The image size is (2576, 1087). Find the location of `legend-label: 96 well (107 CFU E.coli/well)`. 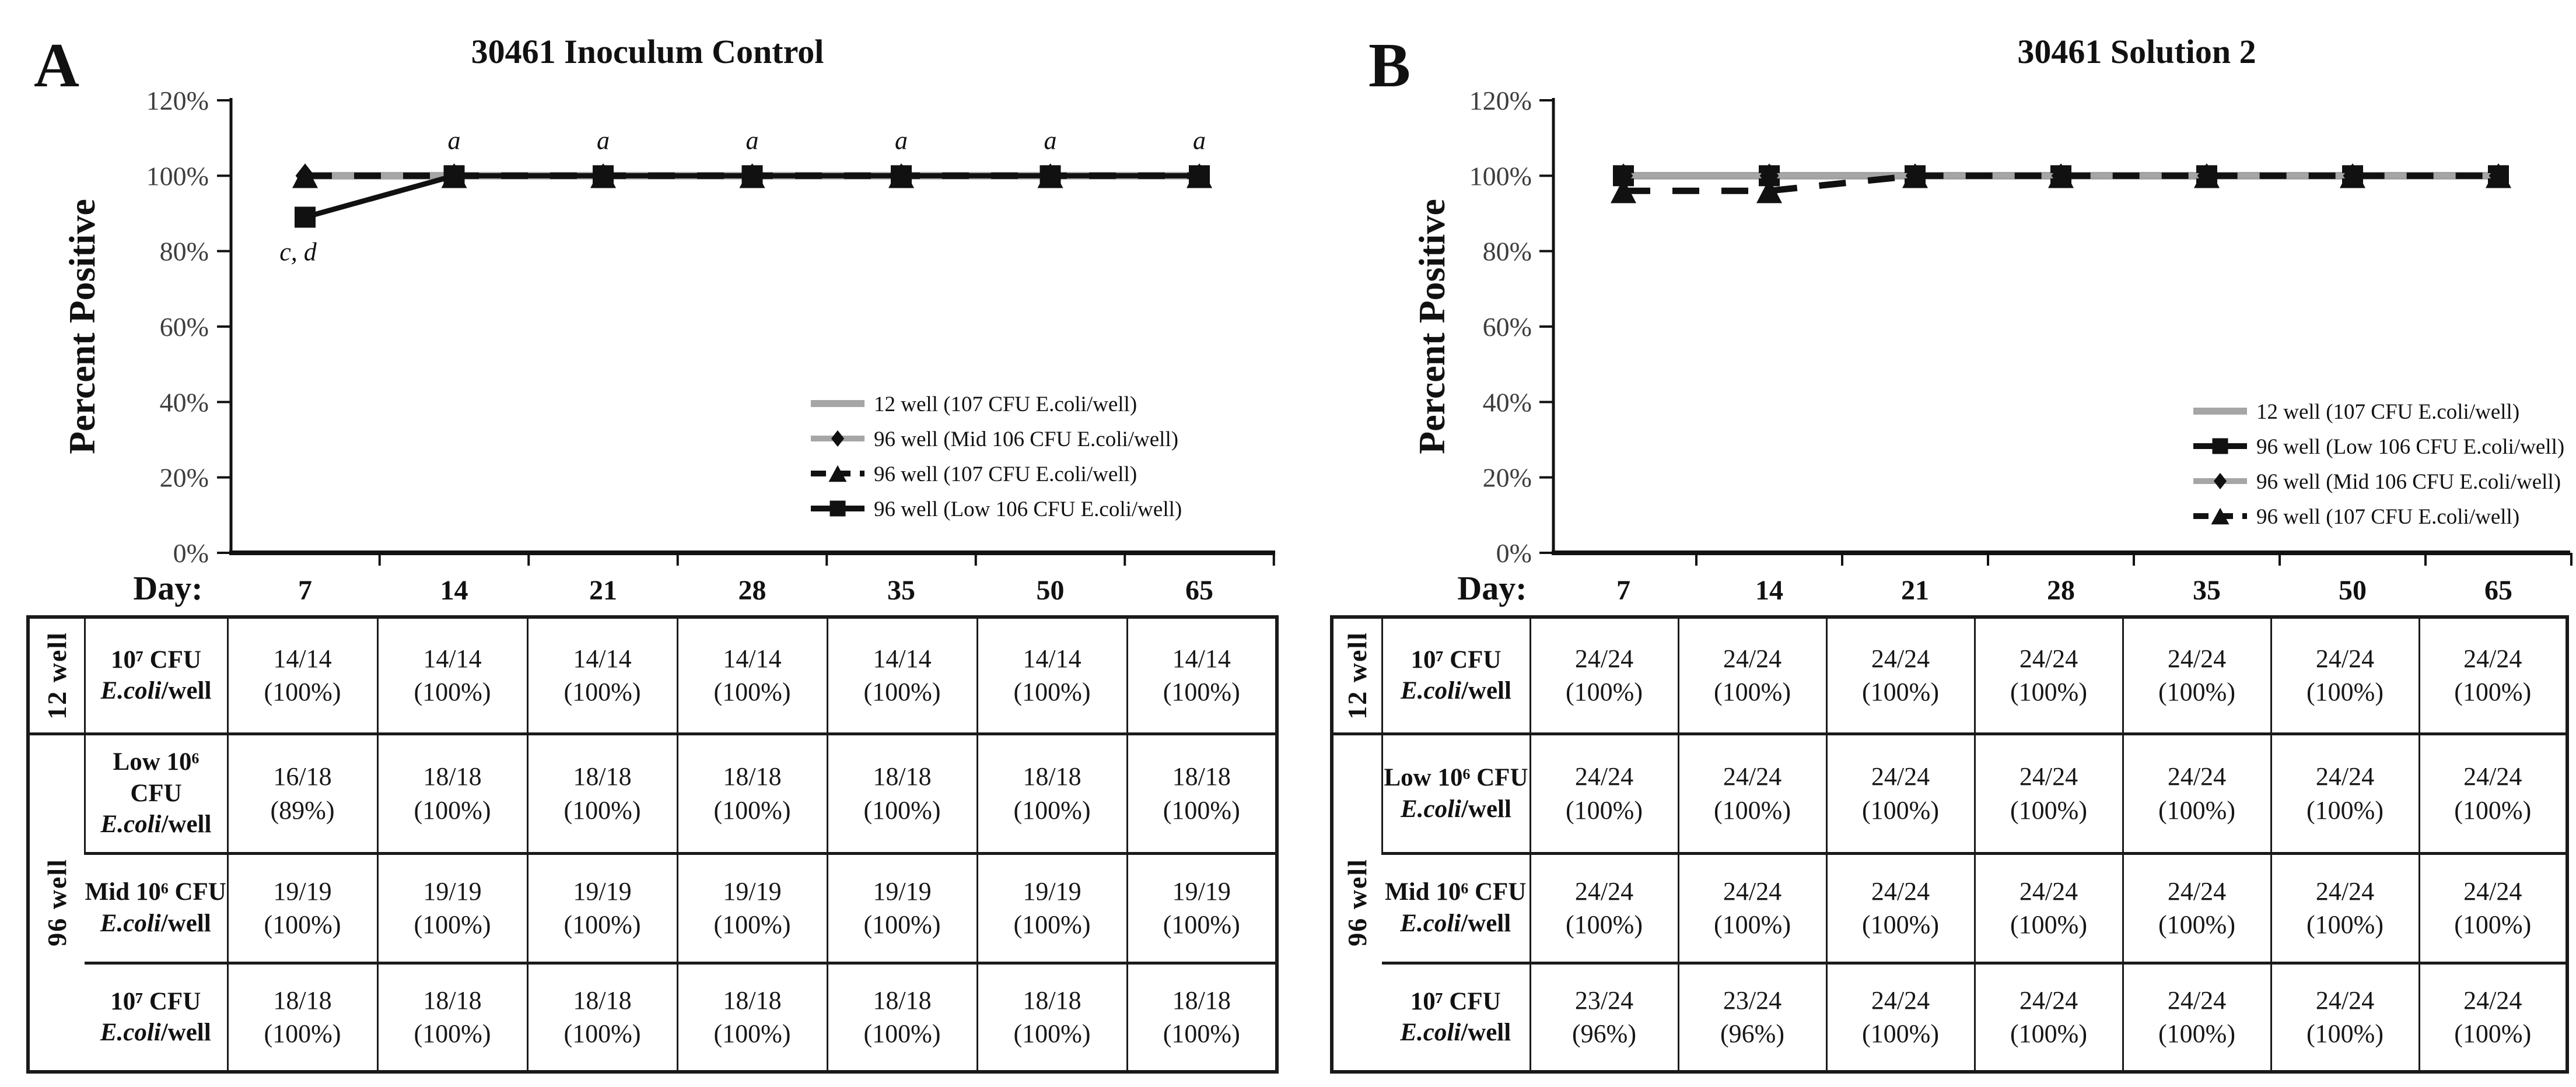

legend-label: 96 well (107 CFU E.coli/well) is located at coordinates (2387, 517).